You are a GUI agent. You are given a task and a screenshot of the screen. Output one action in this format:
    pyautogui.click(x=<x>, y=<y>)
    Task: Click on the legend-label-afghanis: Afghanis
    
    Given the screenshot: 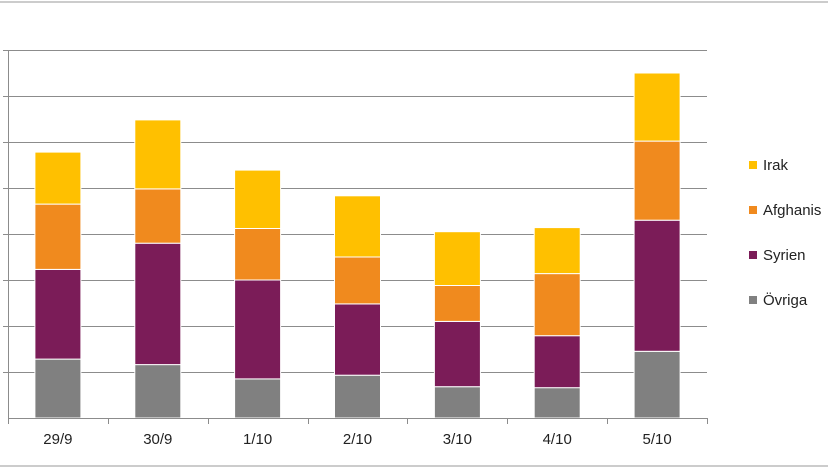 What is the action you would take?
    pyautogui.click(x=792, y=210)
    